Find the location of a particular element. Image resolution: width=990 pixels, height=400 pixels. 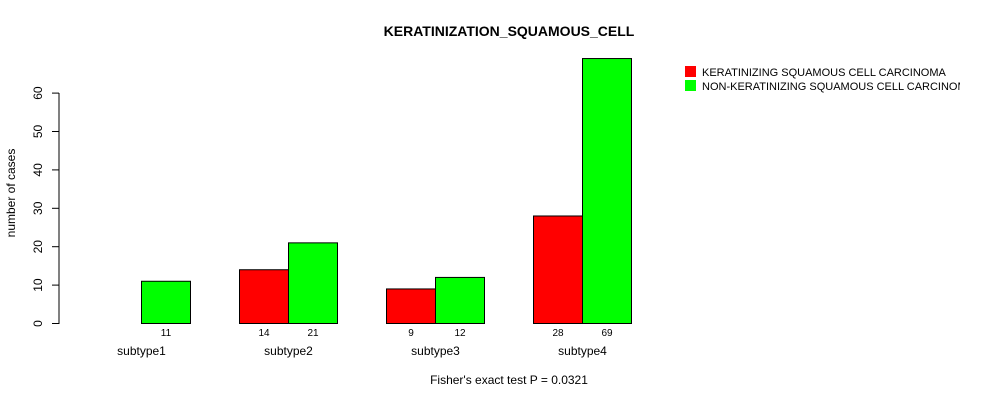

bar-subtype2-series2 is located at coordinates (313, 283).